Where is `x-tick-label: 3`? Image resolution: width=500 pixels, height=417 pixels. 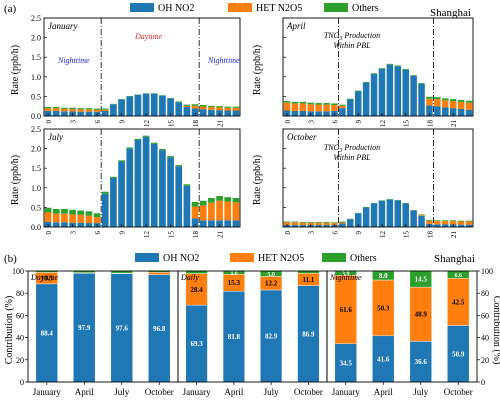 x-tick-label: 3 is located at coordinates (312, 233).